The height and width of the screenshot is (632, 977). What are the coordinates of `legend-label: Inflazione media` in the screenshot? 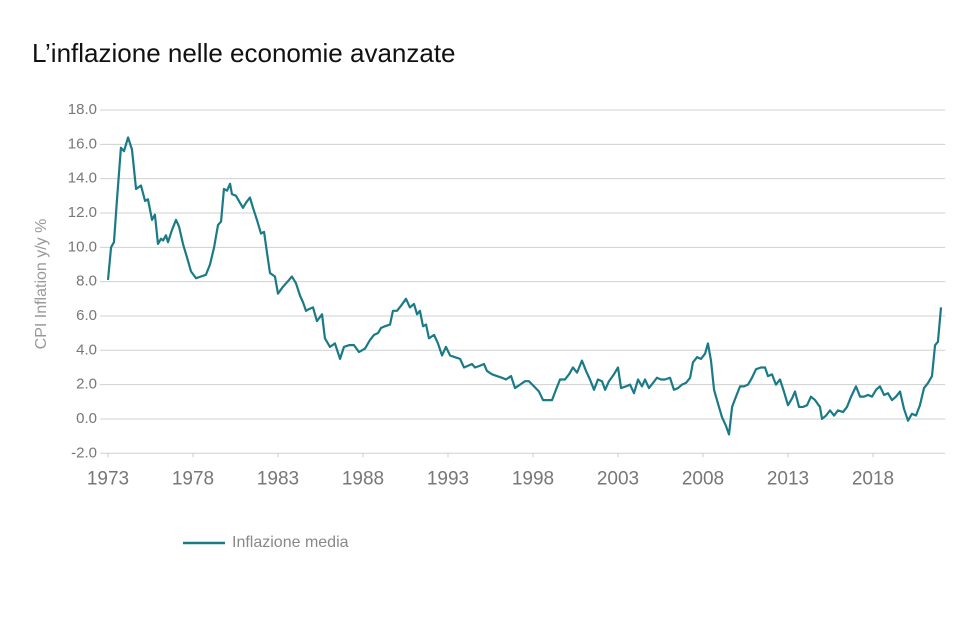 It's located at (290, 542).